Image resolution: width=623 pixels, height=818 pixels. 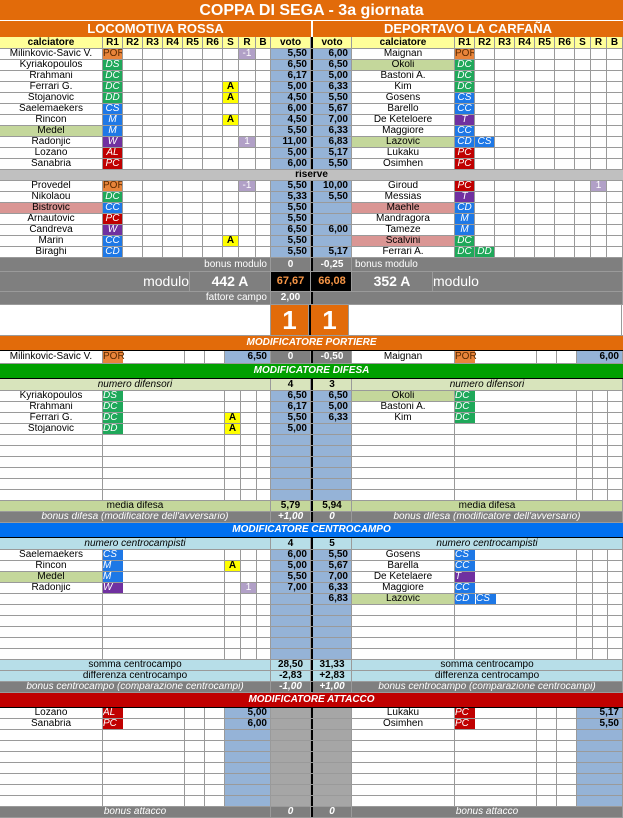 What do you see at coordinates (403, 252) in the screenshot?
I see `player-name: Ferrari A.` at bounding box center [403, 252].